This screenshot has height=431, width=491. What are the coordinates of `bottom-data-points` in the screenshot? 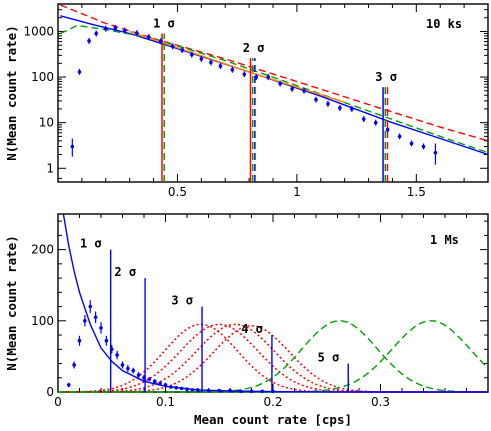 It's located at (170, 347).